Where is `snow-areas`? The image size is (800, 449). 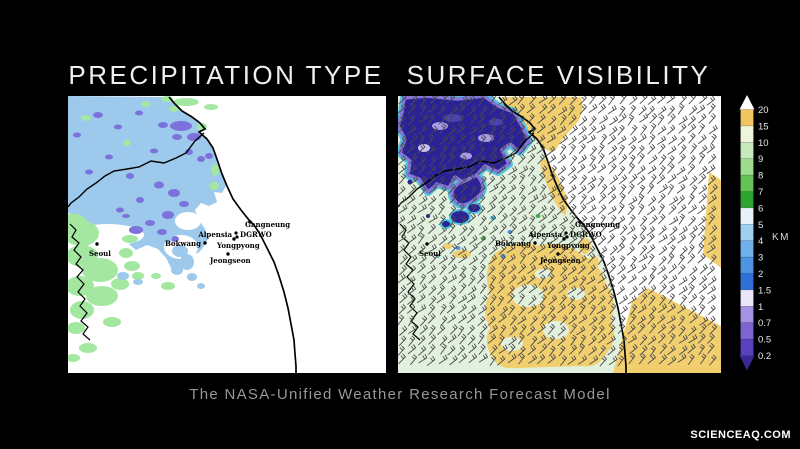
snow-areas is located at coordinates (143, 229).